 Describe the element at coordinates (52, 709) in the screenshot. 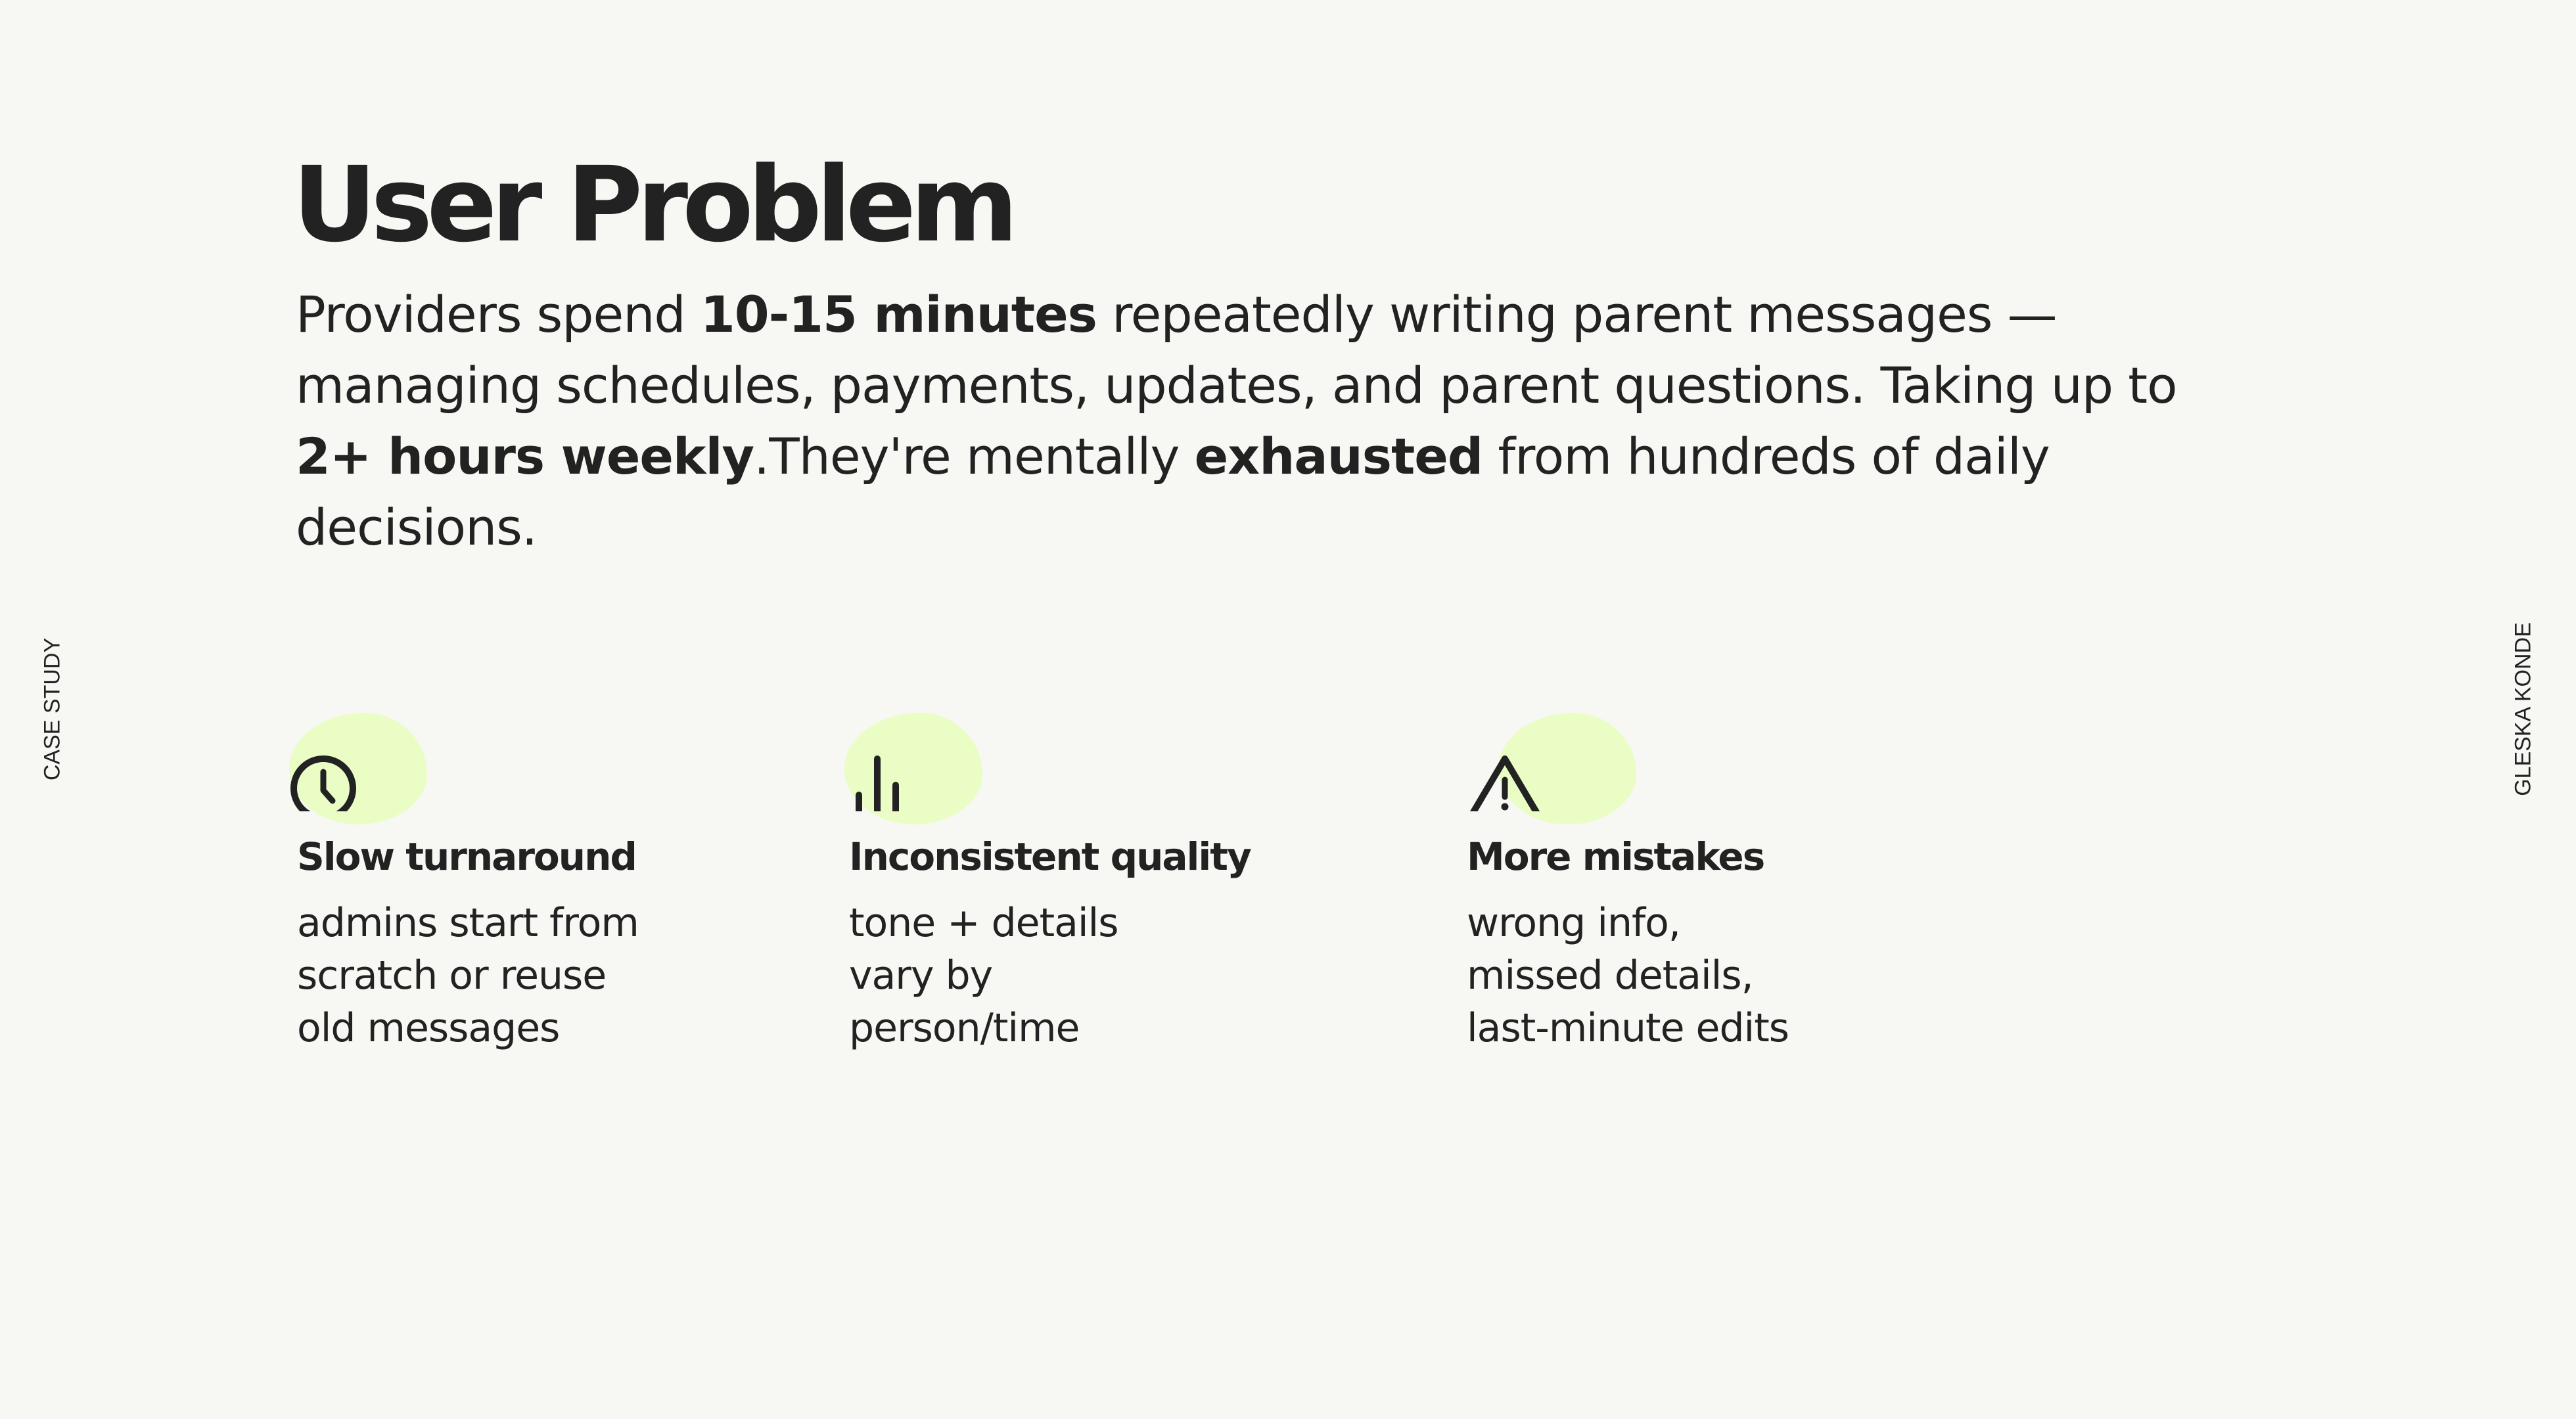

I see `case-study-label: CASE STUDY` at that location.